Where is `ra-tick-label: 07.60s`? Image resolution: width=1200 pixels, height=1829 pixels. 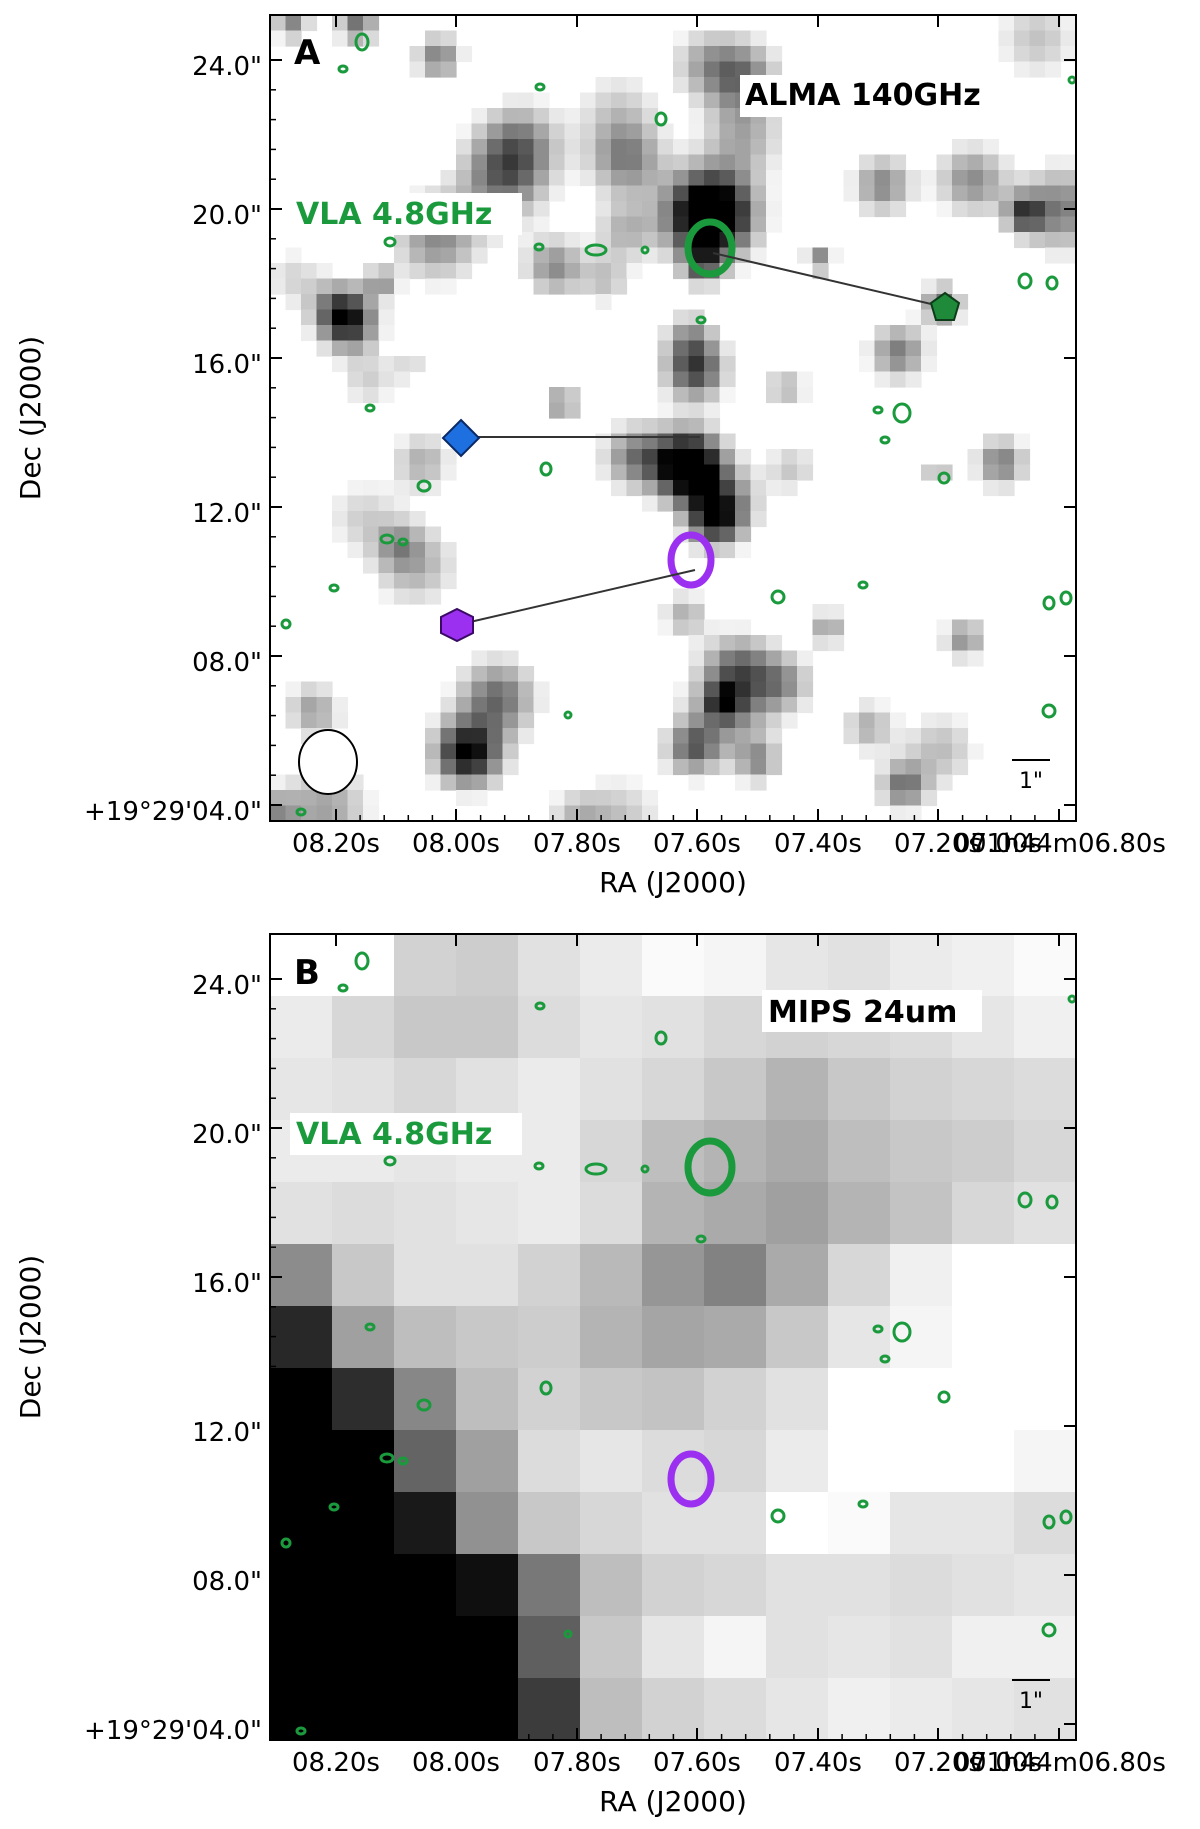
ra-tick-label: 07.60s is located at coordinates (697, 844).